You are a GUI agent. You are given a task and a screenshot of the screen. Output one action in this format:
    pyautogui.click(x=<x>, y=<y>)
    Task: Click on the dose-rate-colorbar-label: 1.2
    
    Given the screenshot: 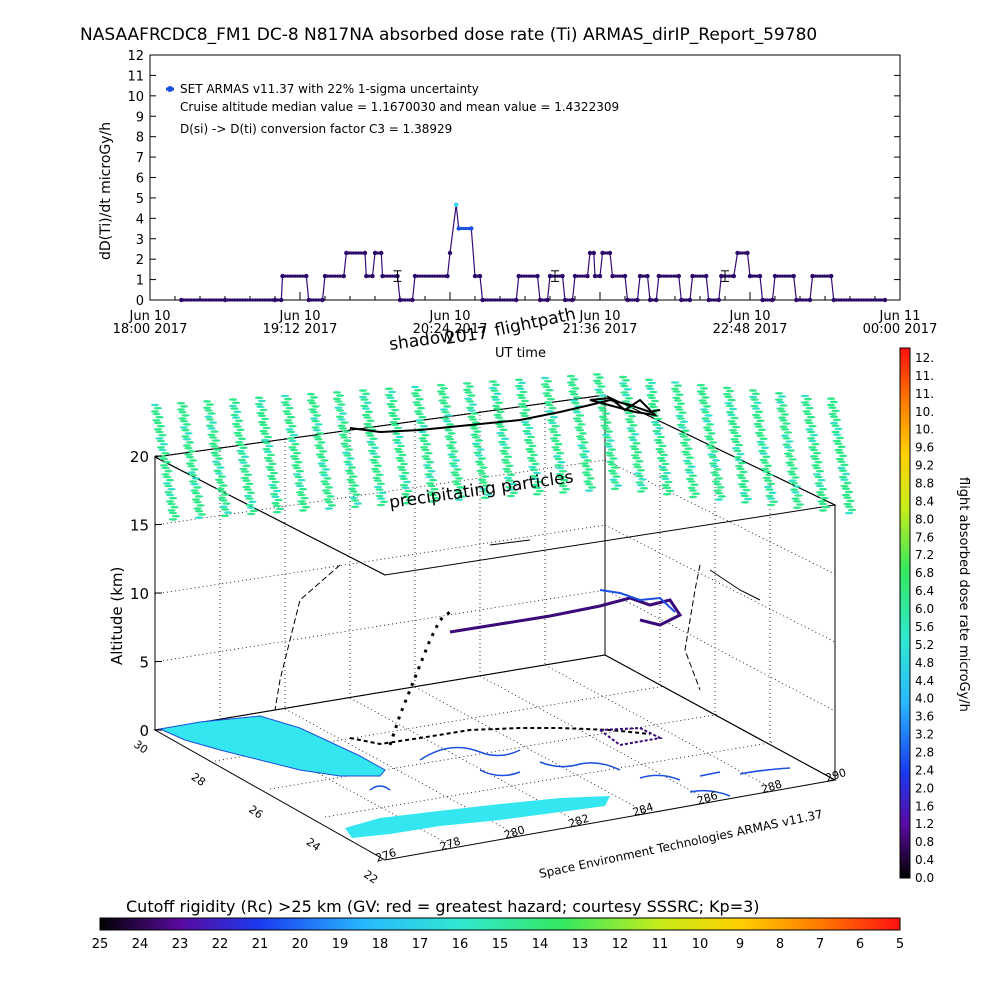 What is the action you would take?
    pyautogui.click(x=924, y=824)
    